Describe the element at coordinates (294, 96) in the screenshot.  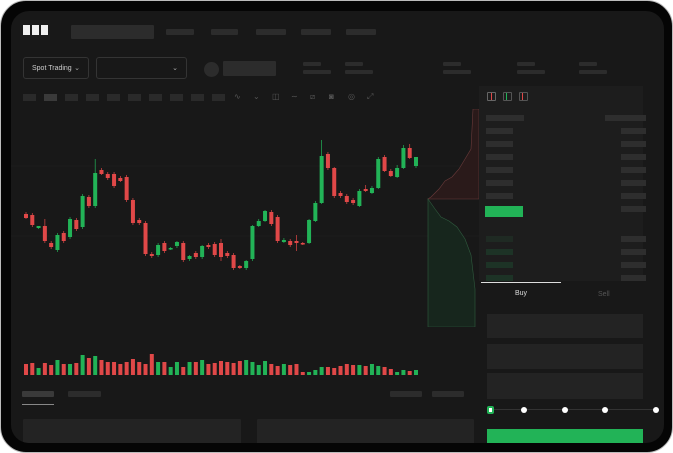
I see `line-tool-icon: ∼` at that location.